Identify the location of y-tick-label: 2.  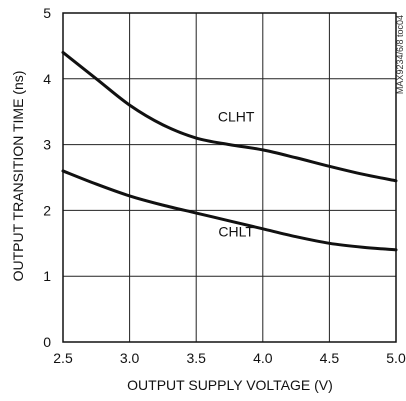
(47, 210).